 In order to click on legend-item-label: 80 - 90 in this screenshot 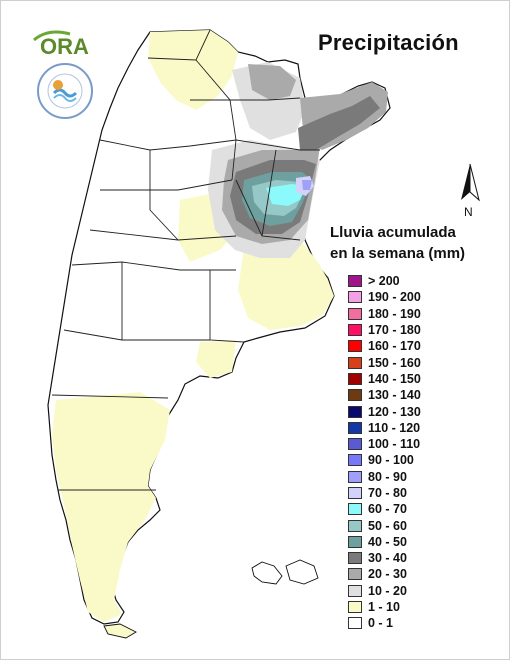, I will do `click(387, 476)`.